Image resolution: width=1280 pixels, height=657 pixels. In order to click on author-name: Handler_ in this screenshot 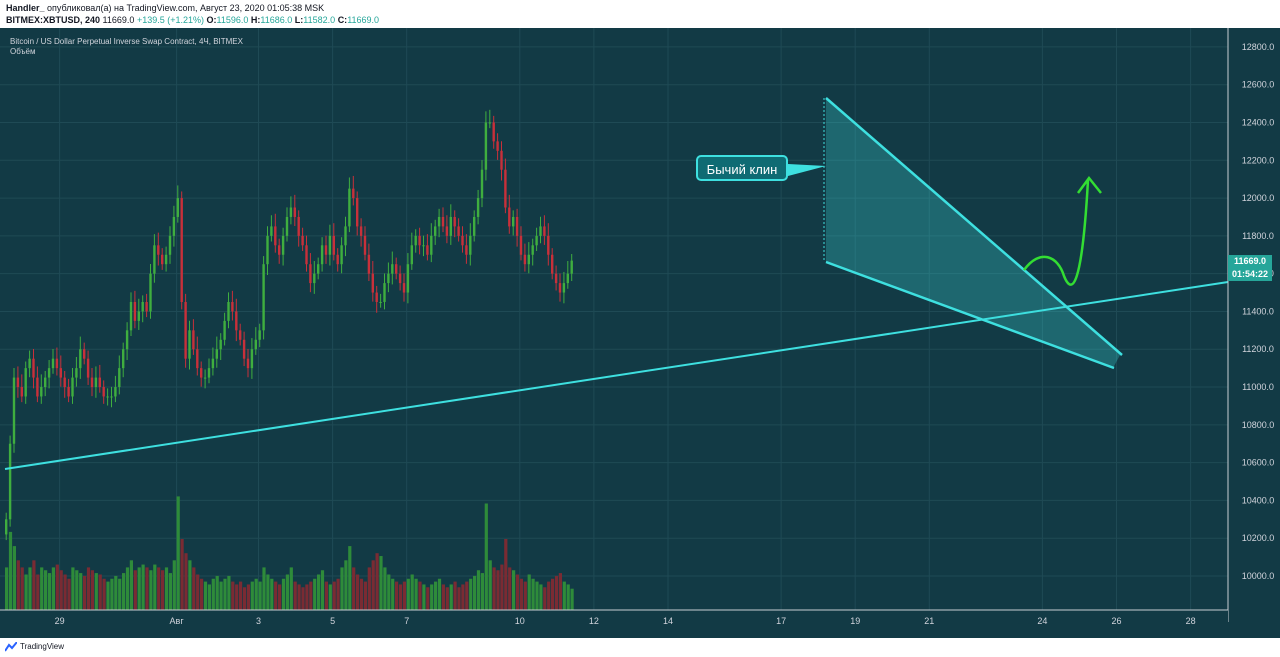, I will do `click(25, 8)`.